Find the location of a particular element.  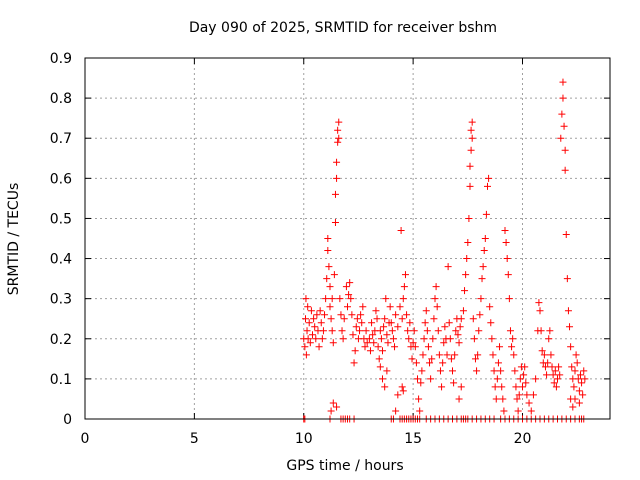

y-tick-label: 0.7 is located at coordinates (61, 139).